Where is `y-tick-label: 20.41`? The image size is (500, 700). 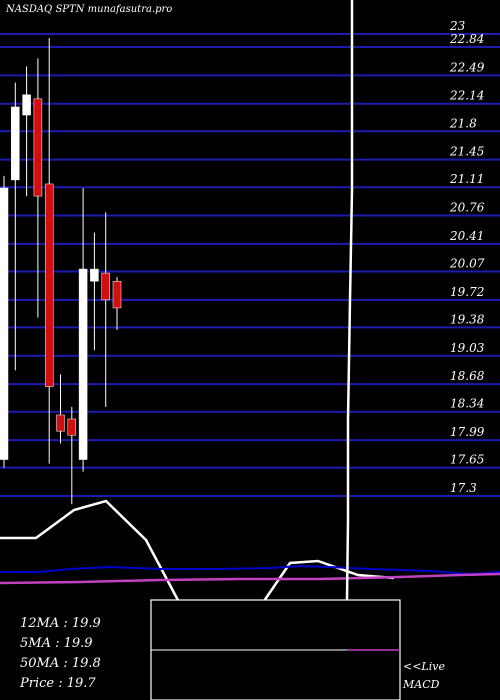
y-tick-label: 20.41 is located at coordinates (466, 236).